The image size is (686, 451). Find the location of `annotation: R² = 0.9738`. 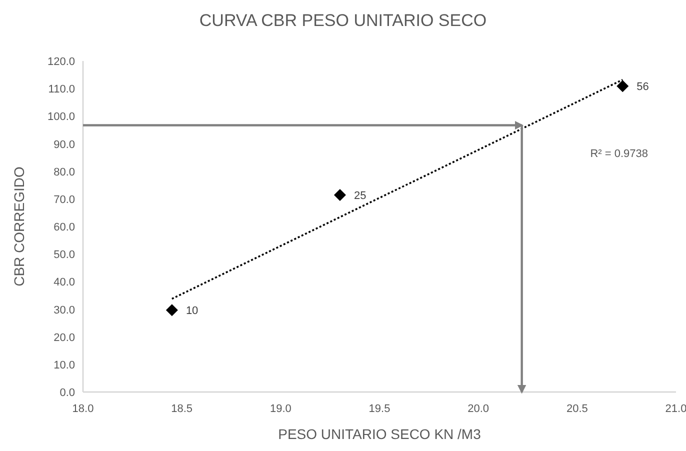

annotation: R² = 0.9738 is located at coordinates (619, 154).